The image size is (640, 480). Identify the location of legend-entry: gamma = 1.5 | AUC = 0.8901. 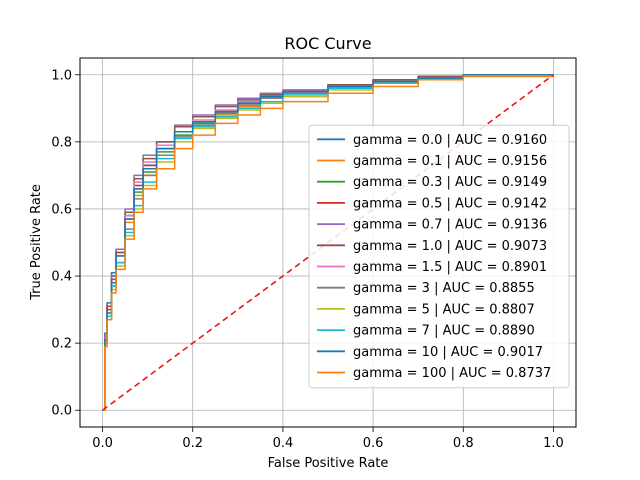
(450, 267).